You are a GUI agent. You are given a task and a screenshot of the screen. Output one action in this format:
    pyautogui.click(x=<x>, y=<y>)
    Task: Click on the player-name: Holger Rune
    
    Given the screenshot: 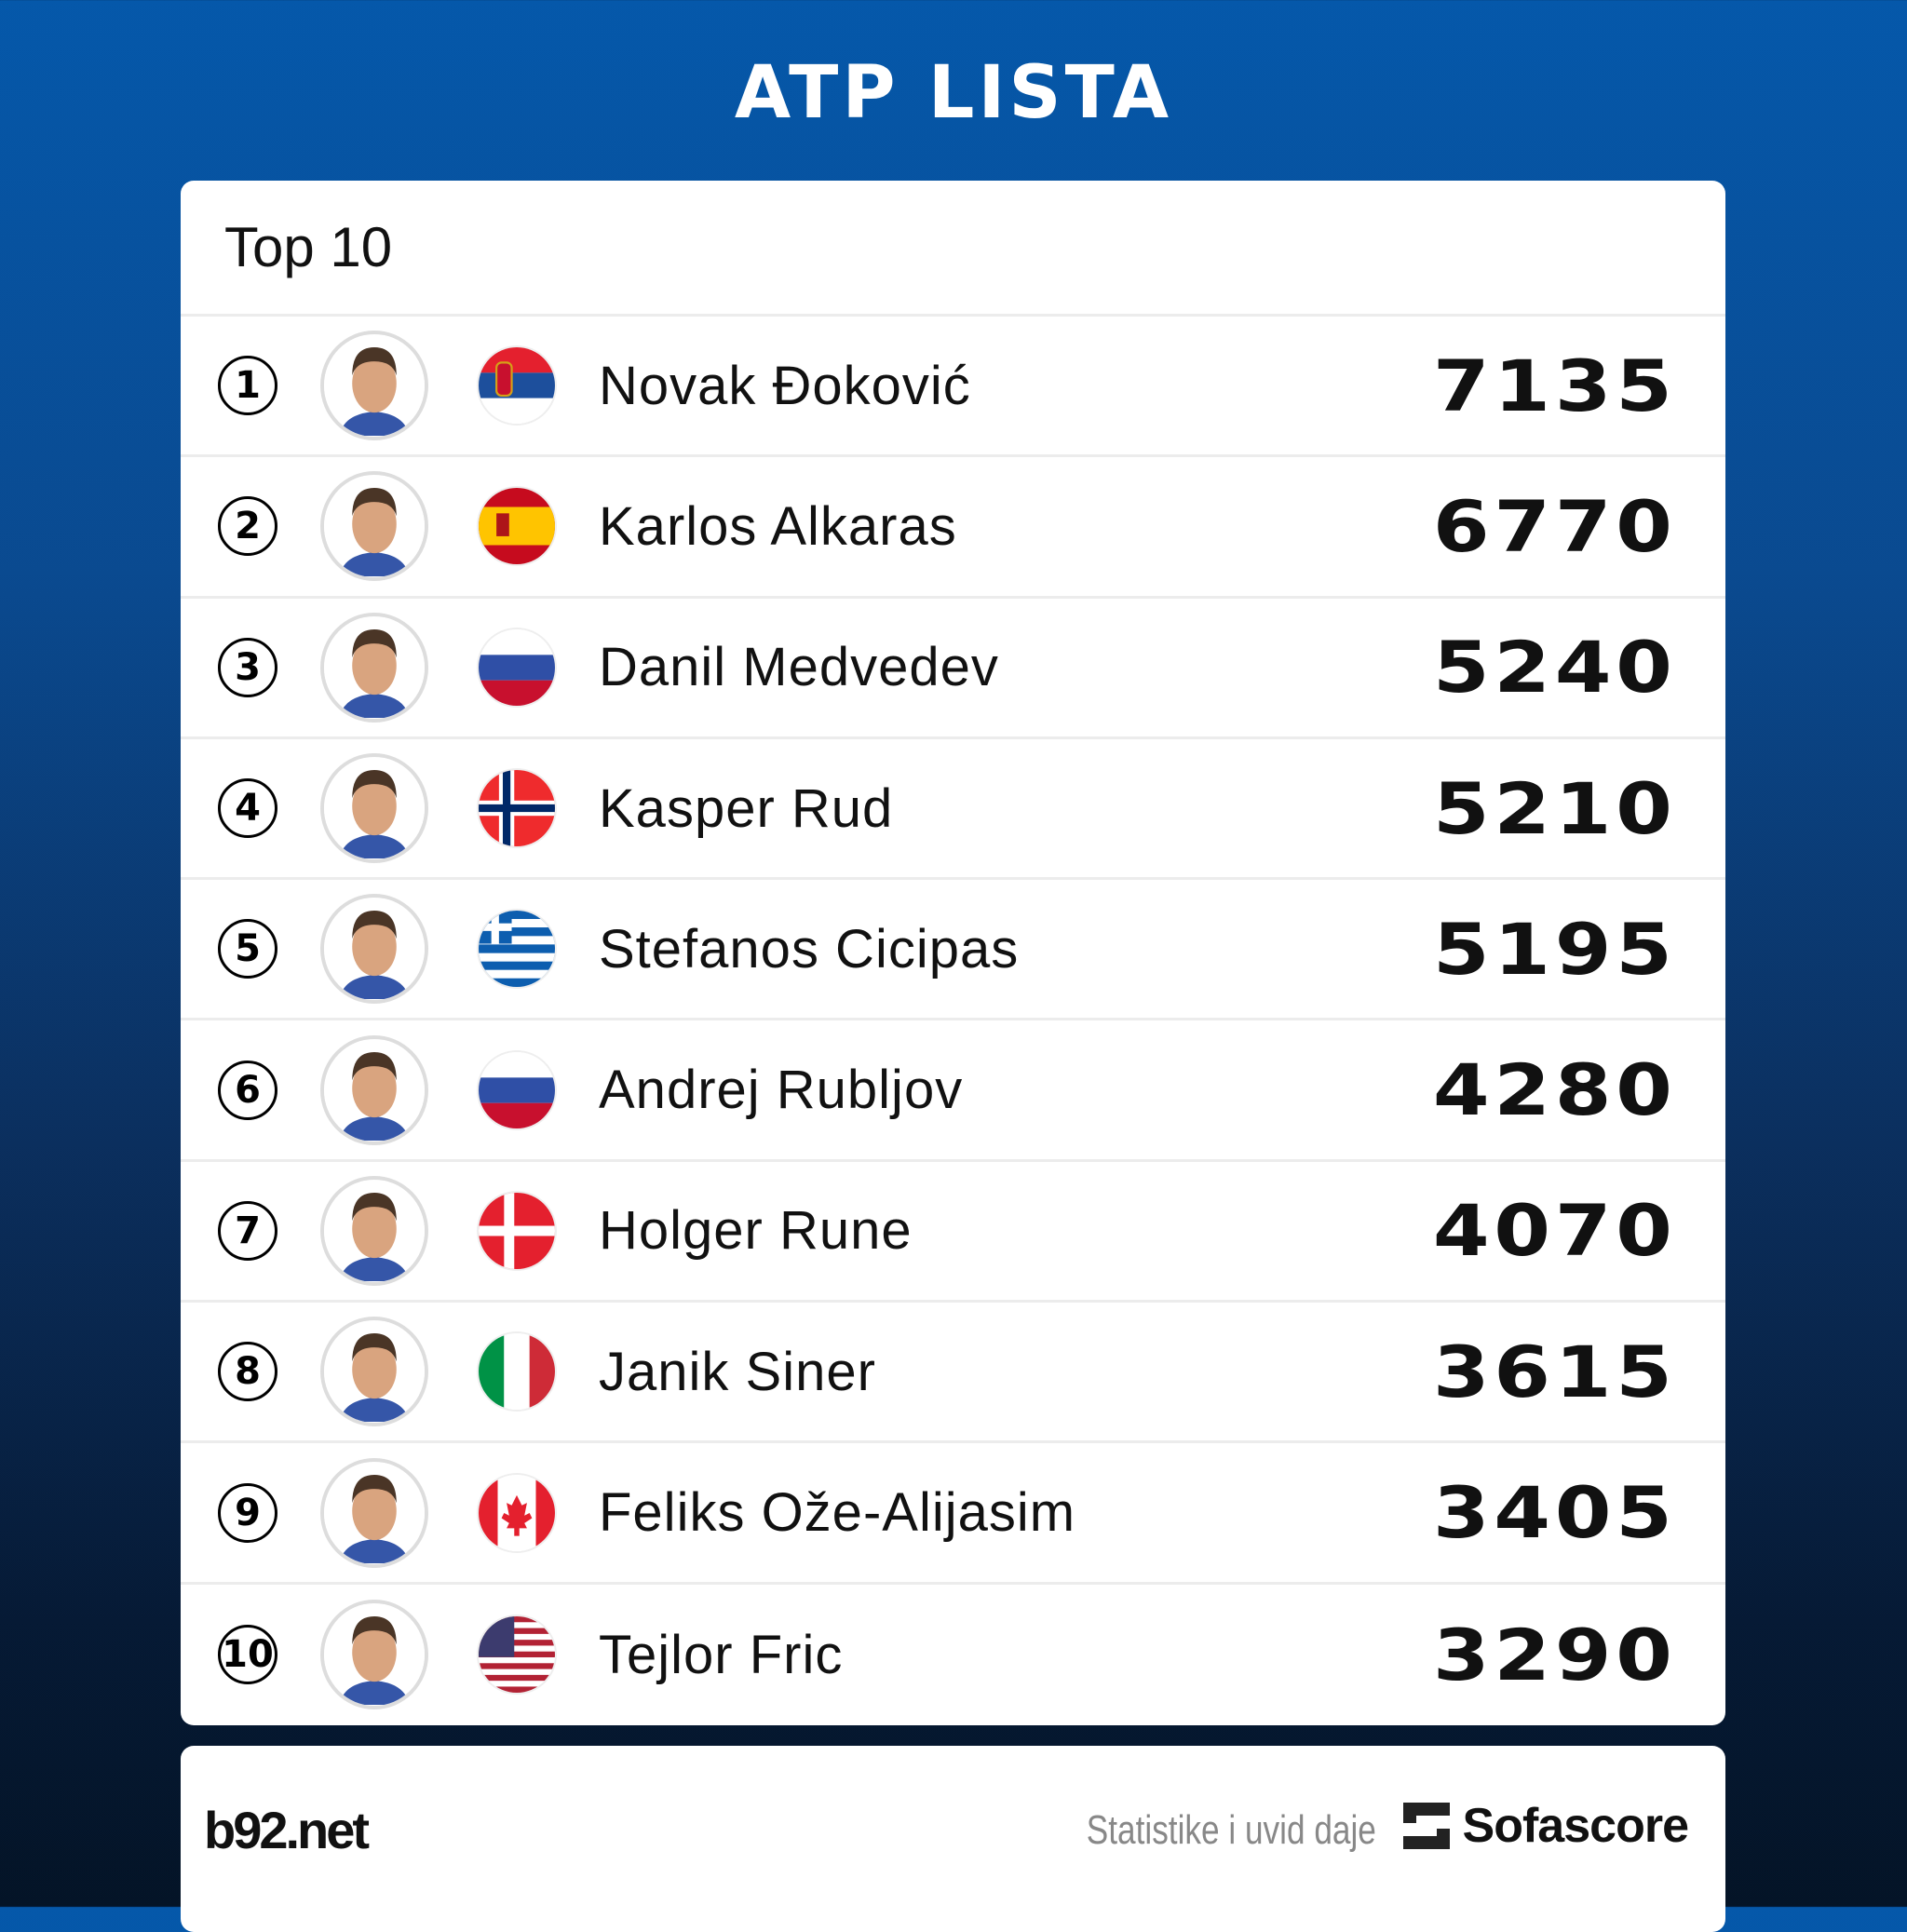 What is the action you would take?
    pyautogui.click(x=756, y=1231)
    